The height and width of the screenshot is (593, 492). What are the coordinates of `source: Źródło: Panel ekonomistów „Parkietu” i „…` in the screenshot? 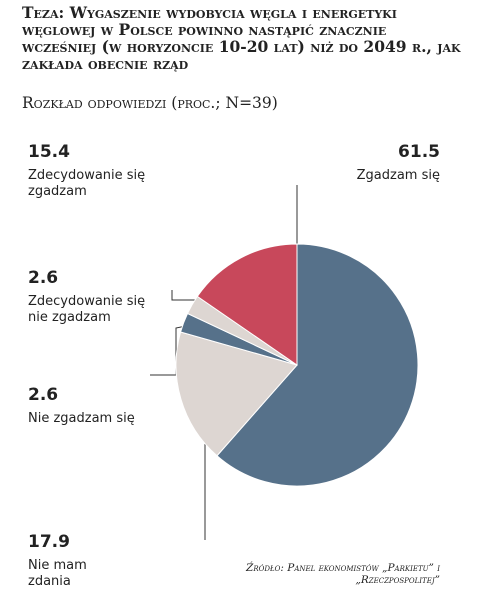 It's located at (343, 574).